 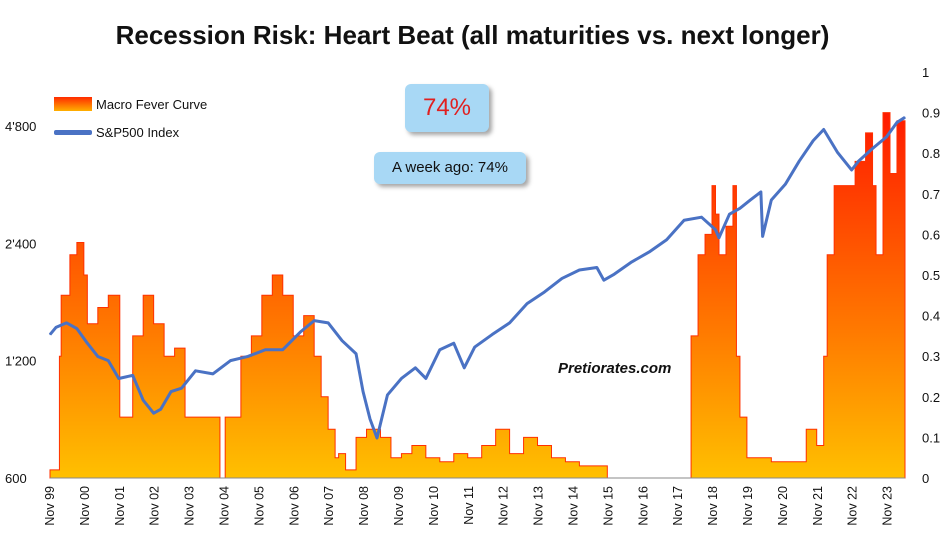 What do you see at coordinates (931, 437) in the screenshot?
I see `right-axis-tick-label: 0.1` at bounding box center [931, 437].